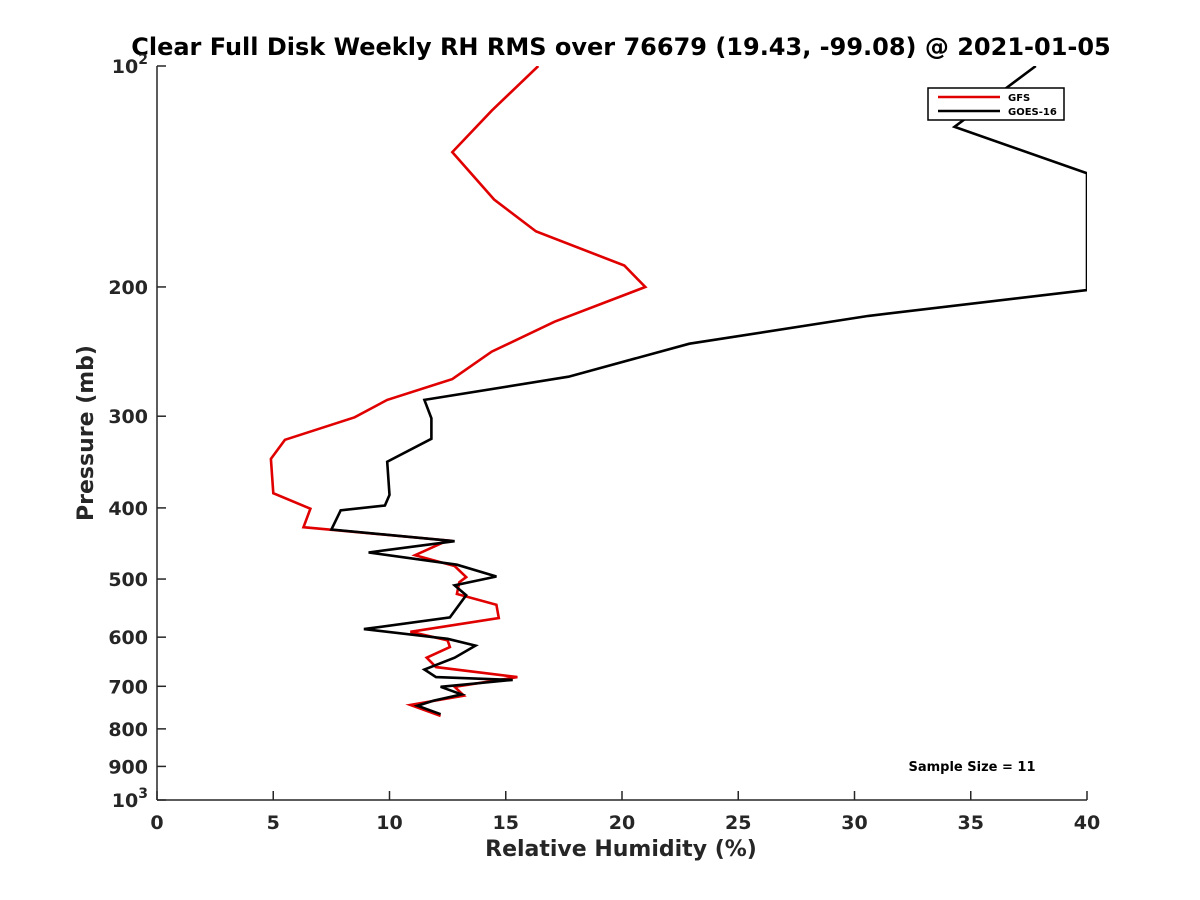 This screenshot has height=900, width=1200. Describe the element at coordinates (156, 823) in the screenshot. I see `x-tick-label: 0` at that location.